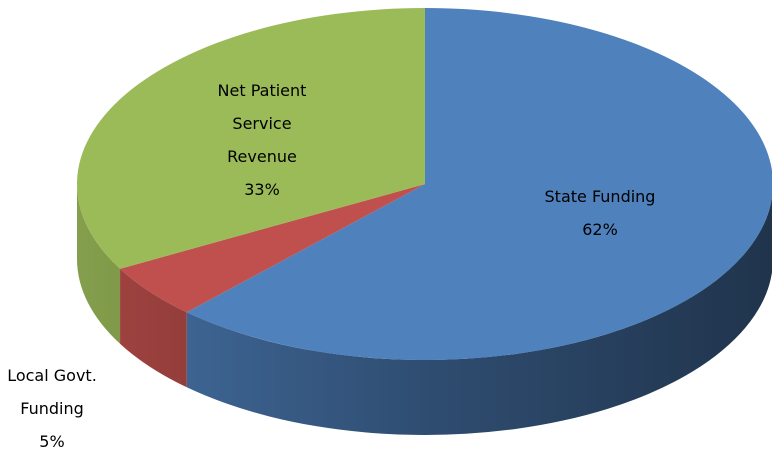 This screenshot has width=772, height=458. What do you see at coordinates (272, 248) in the screenshot?
I see `slice` at bounding box center [272, 248].